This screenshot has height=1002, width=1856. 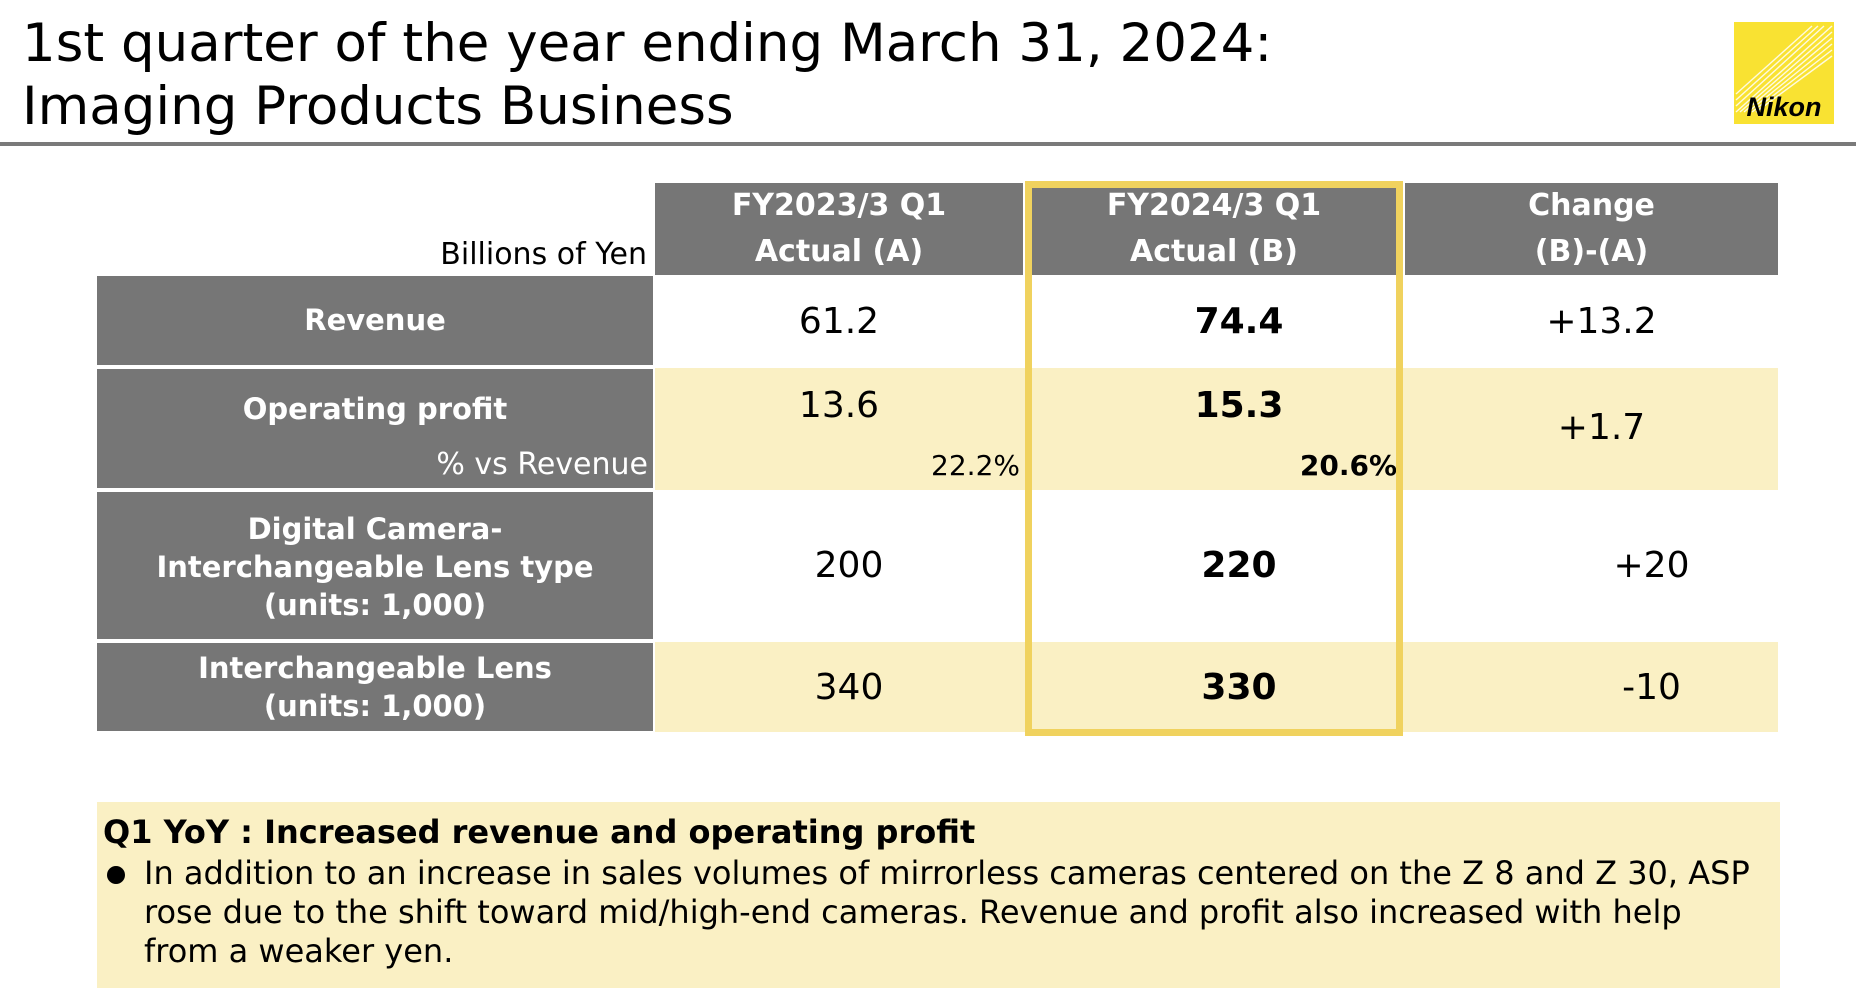 I want to click on column-header-change-line1: Change, so click(x=1591, y=205).